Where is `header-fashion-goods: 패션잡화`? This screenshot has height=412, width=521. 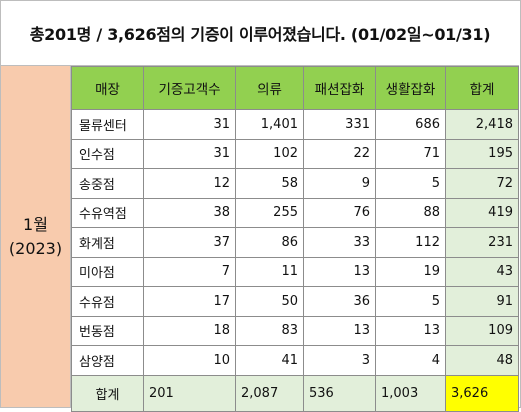
header-fashion-goods: 패션잡화 is located at coordinates (339, 88).